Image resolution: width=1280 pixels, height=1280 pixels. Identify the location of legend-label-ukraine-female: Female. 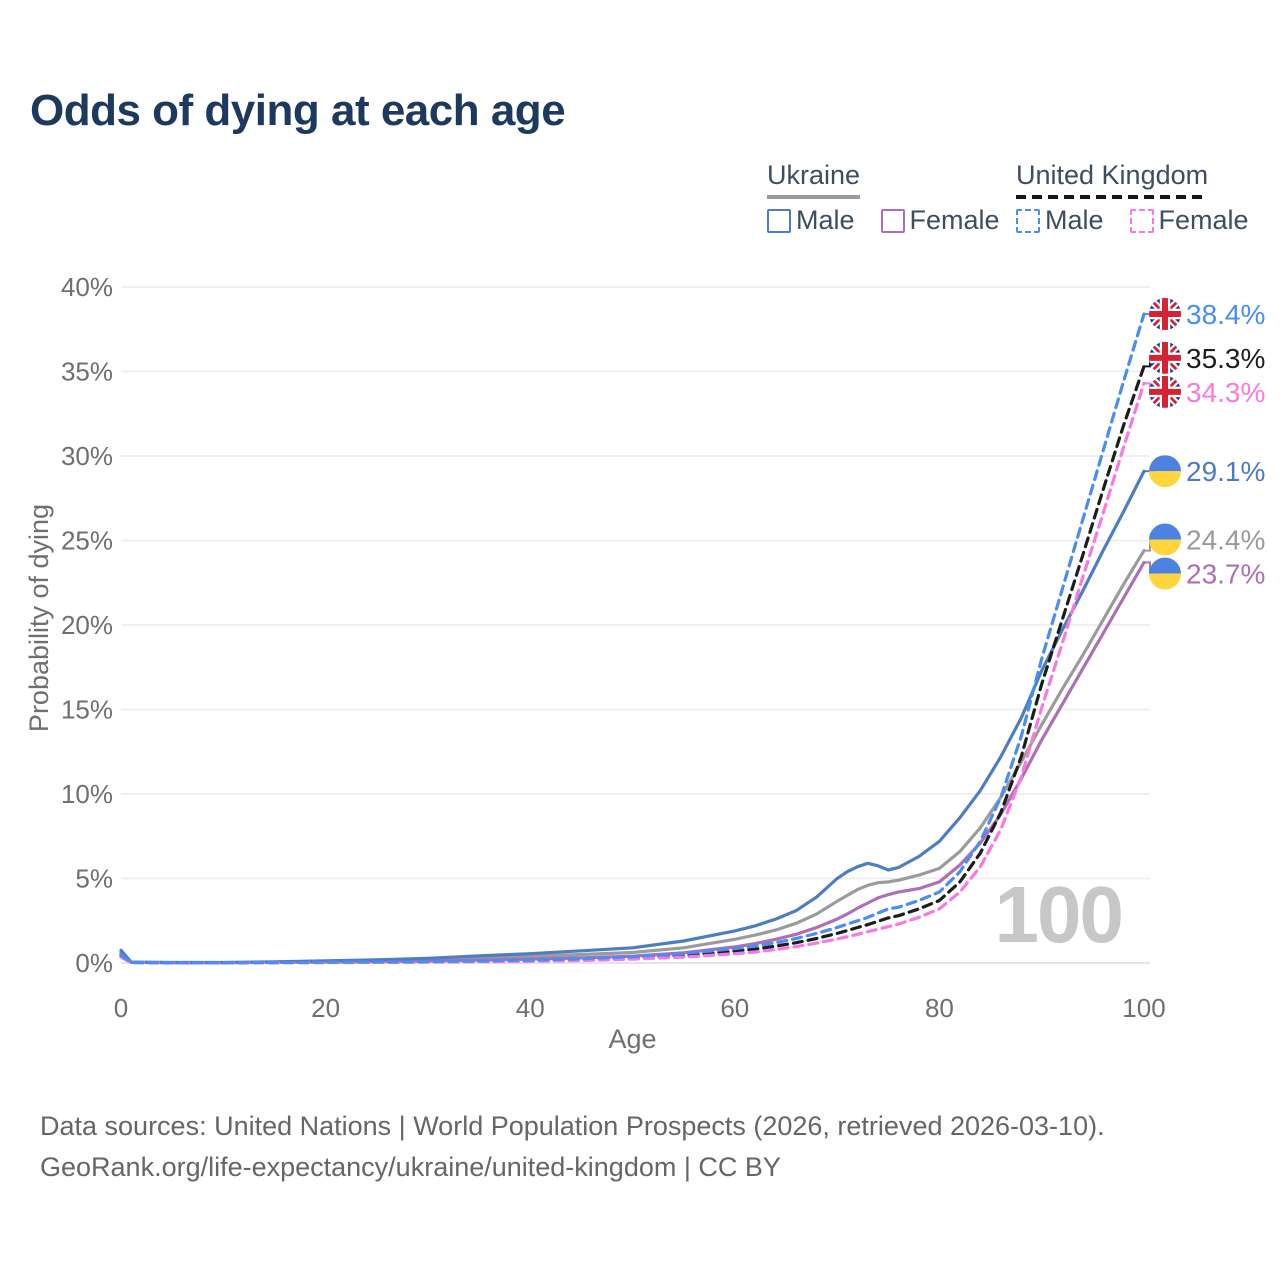
(954, 220).